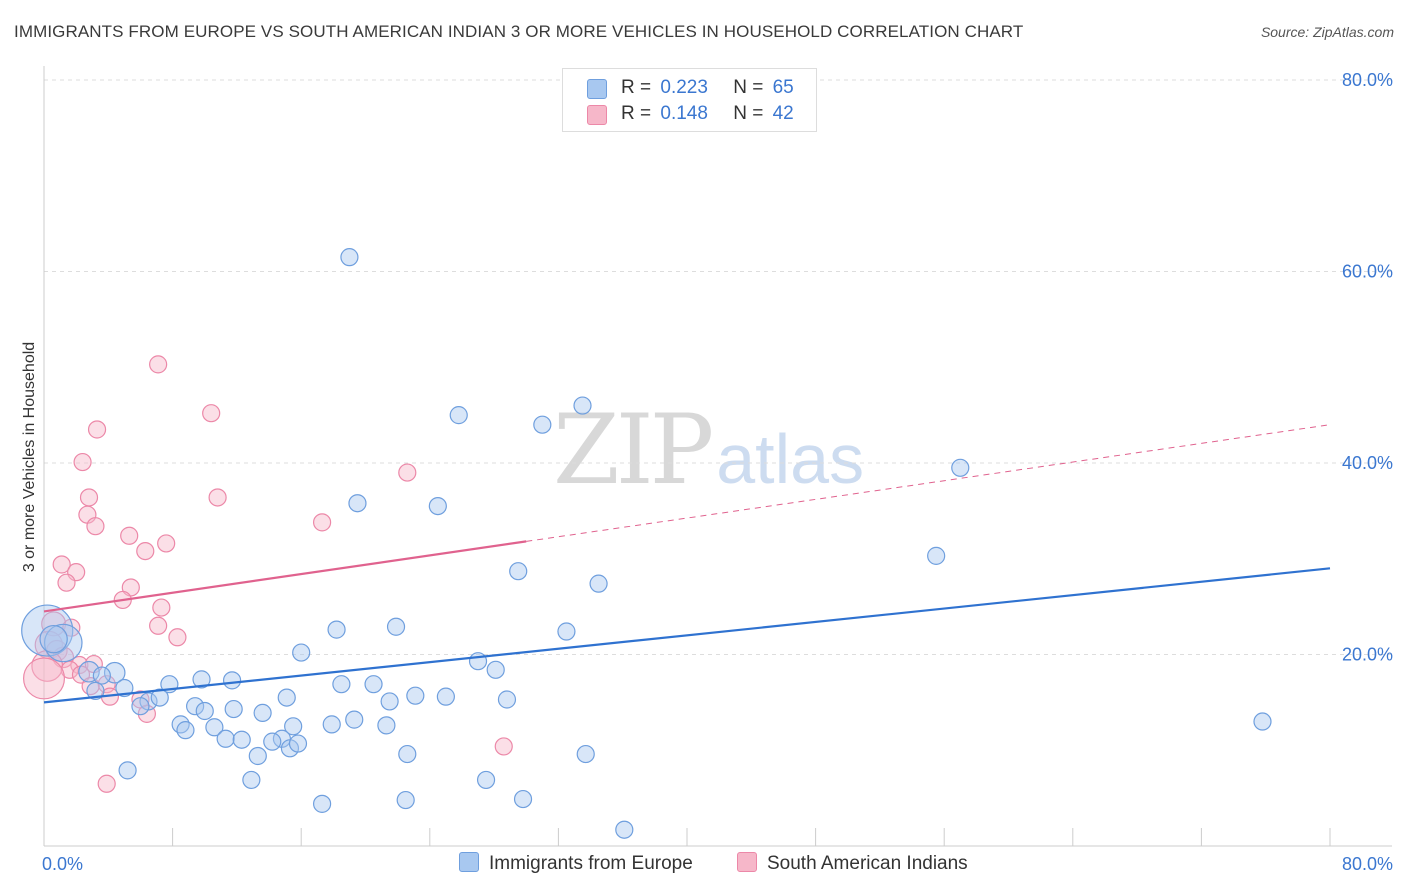 The width and height of the screenshot is (1406, 892). Describe the element at coordinates (576, 863) in the screenshot. I see `series-legend-europe: Immigrants from Europe` at that location.